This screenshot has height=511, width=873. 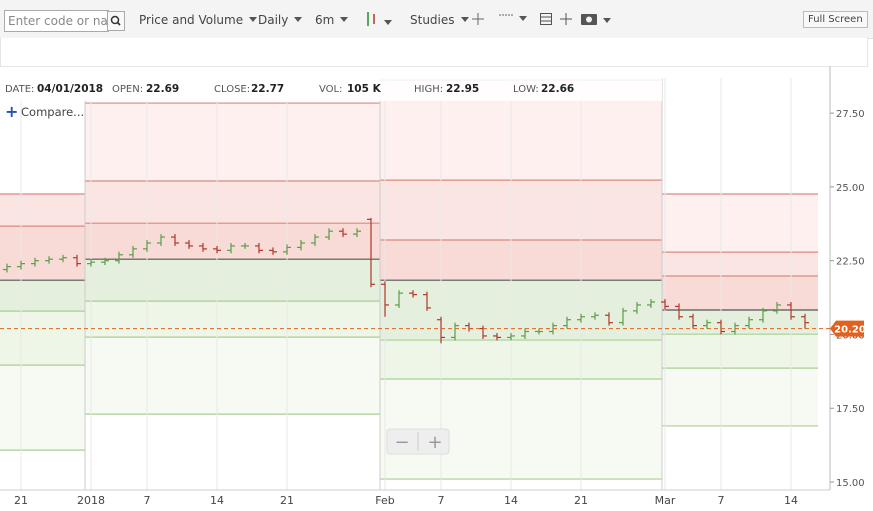 What do you see at coordinates (665, 500) in the screenshot?
I see `x-tick-label: Mar` at bounding box center [665, 500].